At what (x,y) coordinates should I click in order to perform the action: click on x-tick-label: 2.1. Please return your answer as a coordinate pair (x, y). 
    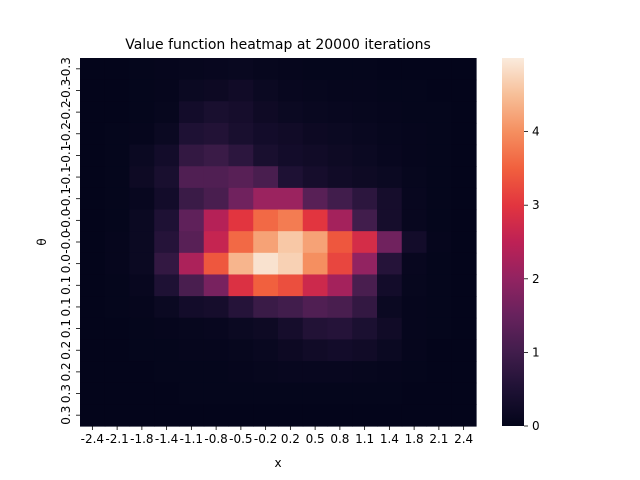
    Looking at the image, I should click on (438, 439).